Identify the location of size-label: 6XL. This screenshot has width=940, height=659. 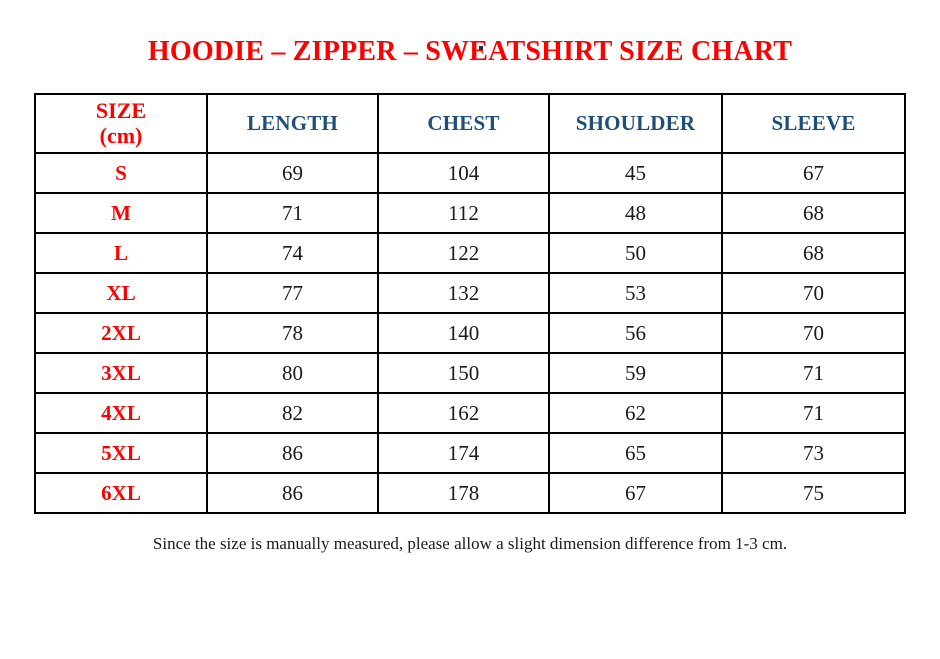
(121, 493).